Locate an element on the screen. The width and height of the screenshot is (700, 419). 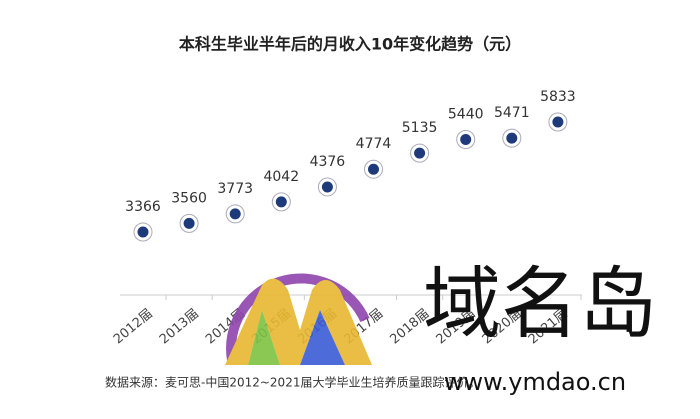
data-label: 5471 is located at coordinates (512, 113).